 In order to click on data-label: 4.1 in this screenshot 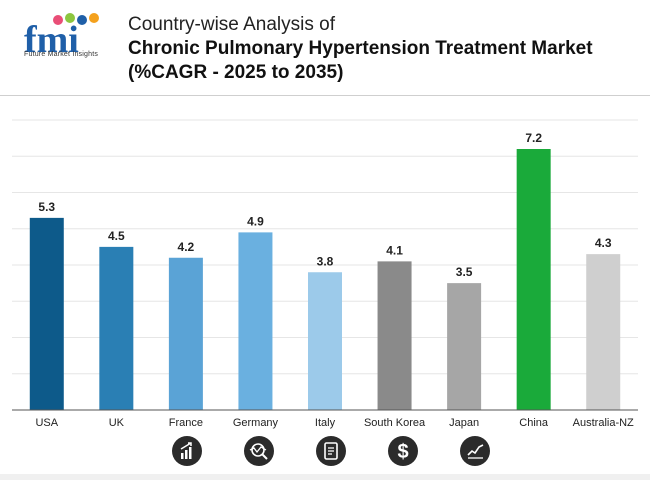, I will do `click(394, 250)`.